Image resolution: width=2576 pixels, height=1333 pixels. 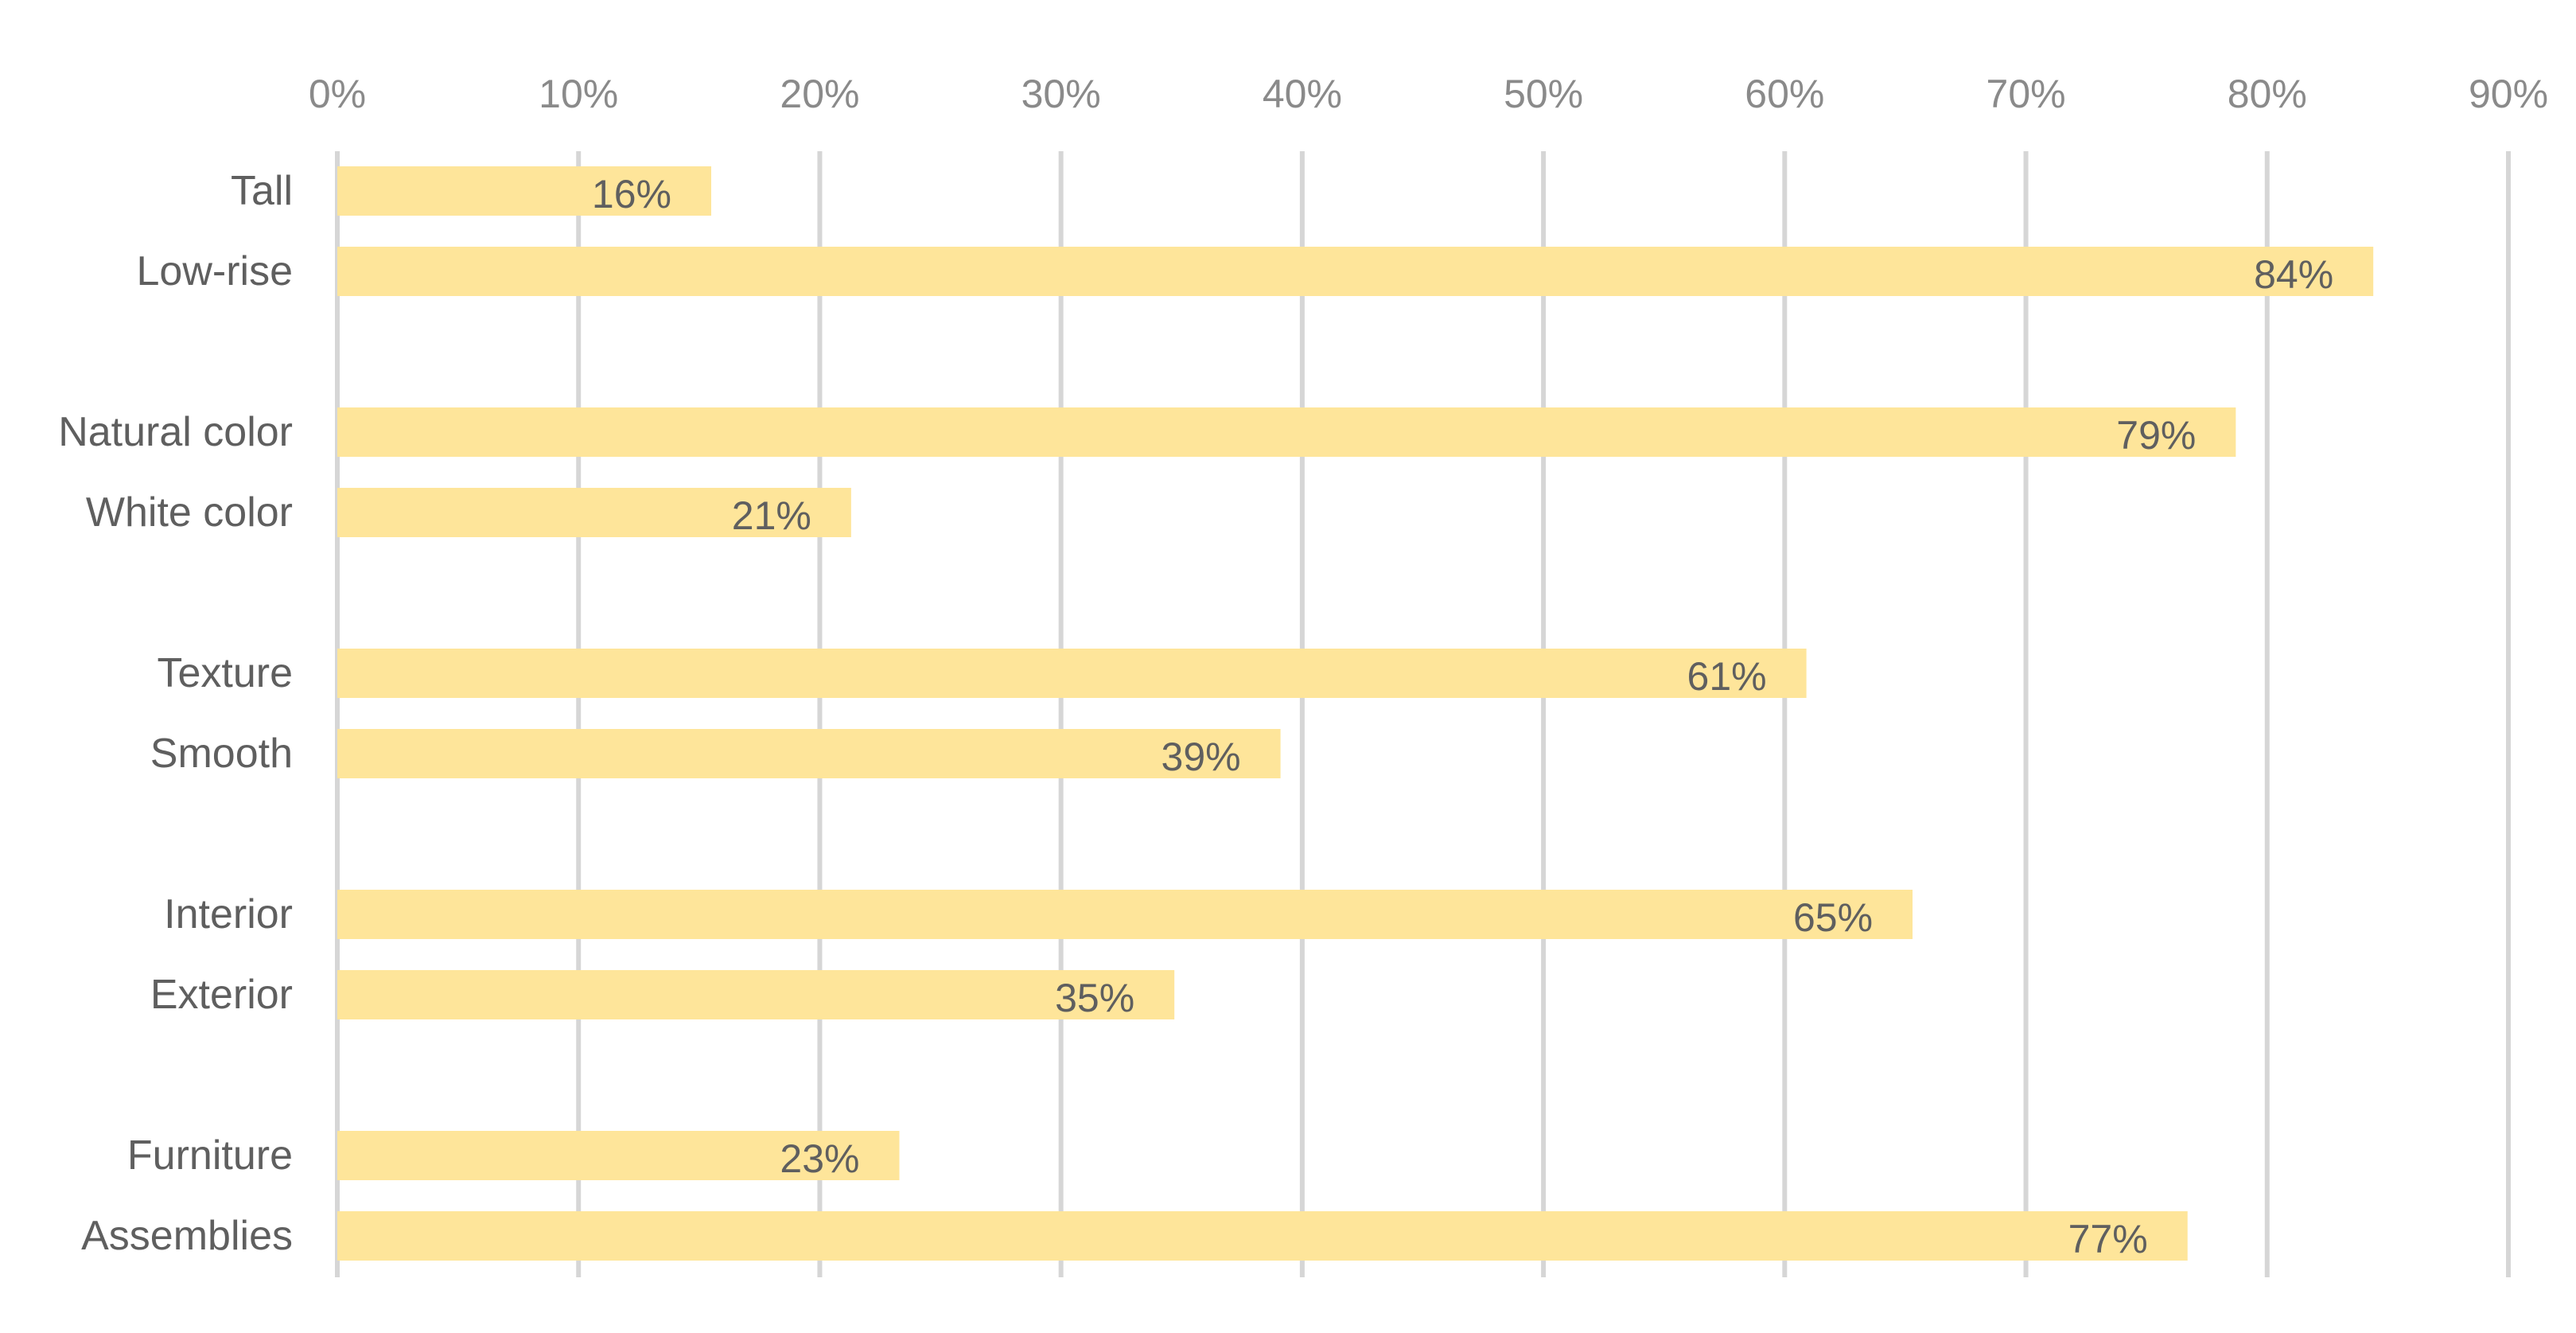 What do you see at coordinates (1727, 676) in the screenshot?
I see `data-label-texture: 61%` at bounding box center [1727, 676].